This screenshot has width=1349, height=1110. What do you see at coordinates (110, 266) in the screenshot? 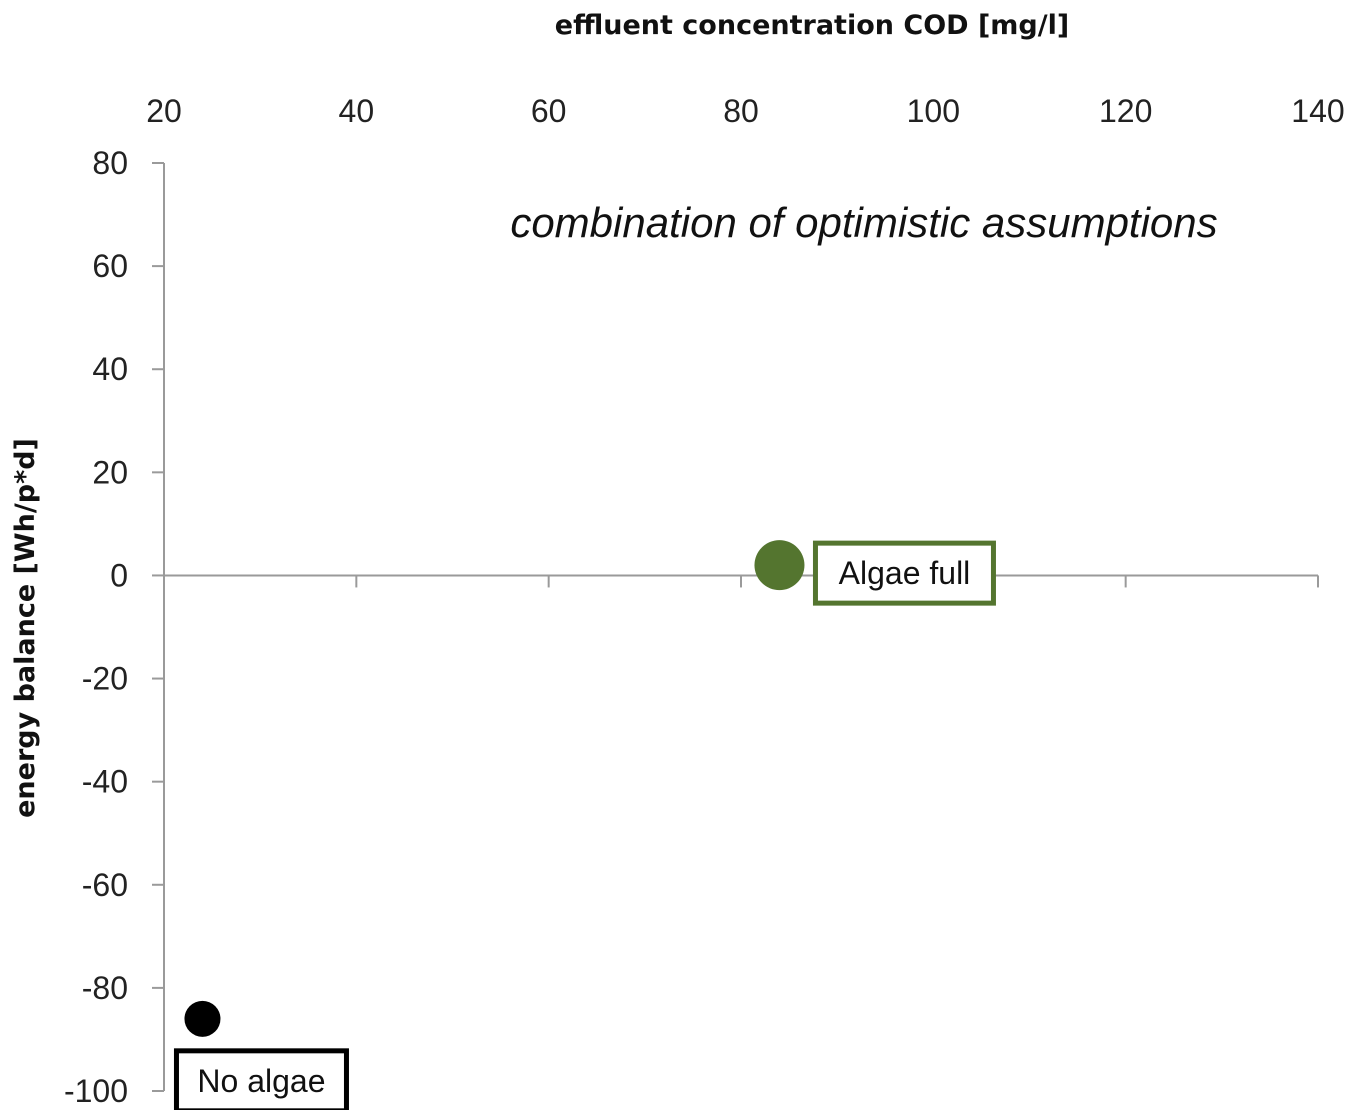
I see `y-tick-label: 60` at bounding box center [110, 266].